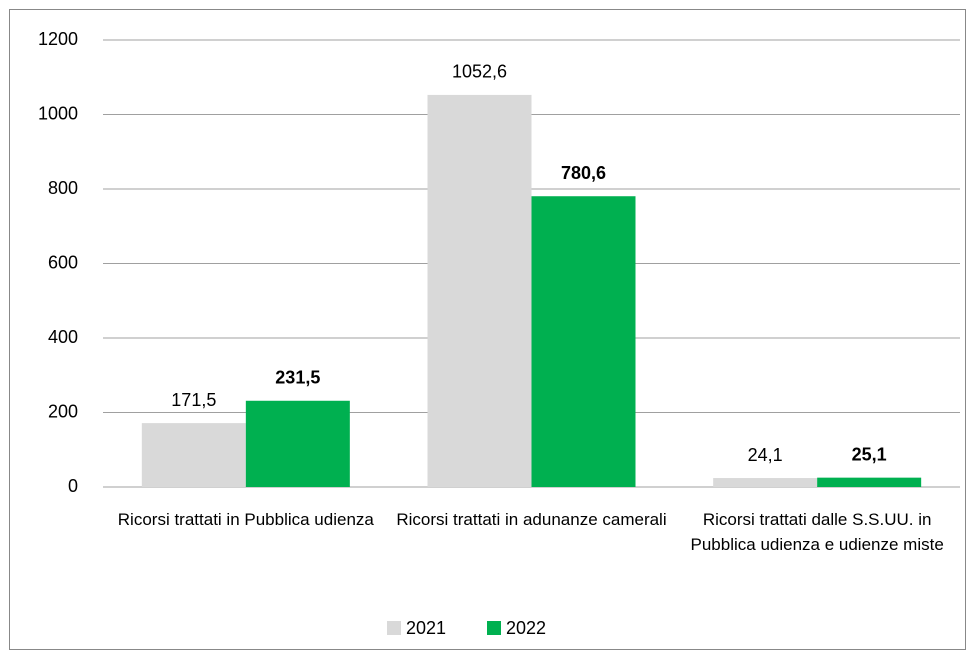 Image resolution: width=975 pixels, height=658 pixels. I want to click on x-tick-label: Ricorsi trattati in Pubblica udienza, so click(245, 519).